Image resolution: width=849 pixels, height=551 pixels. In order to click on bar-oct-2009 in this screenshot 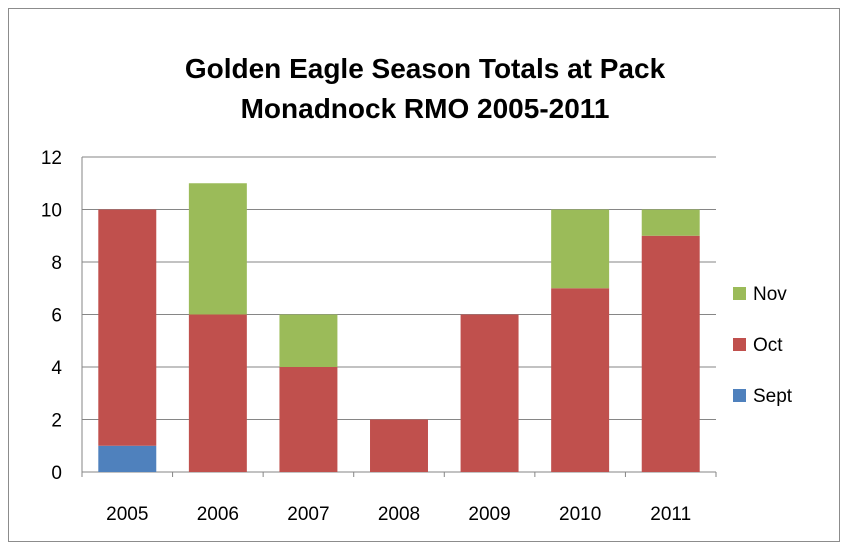, I will do `click(489, 393)`.